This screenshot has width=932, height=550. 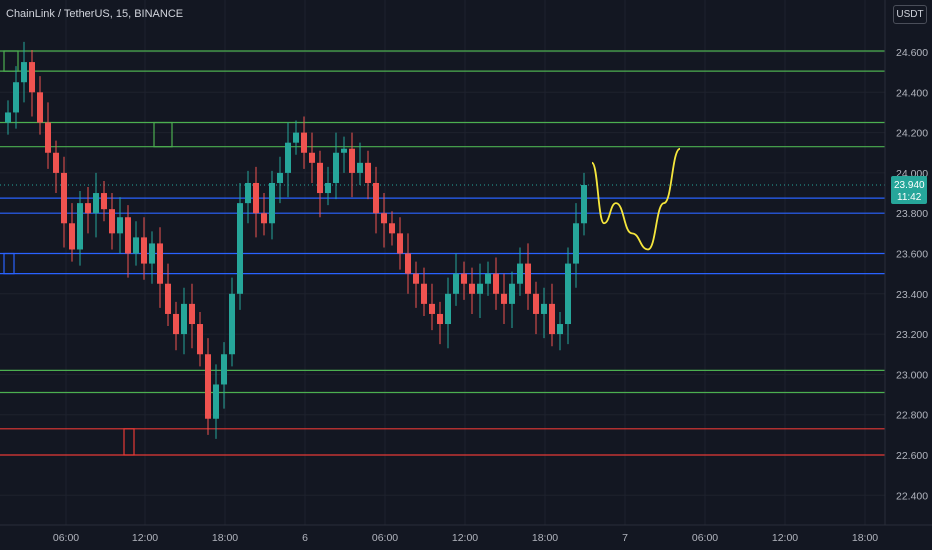 I want to click on price-tick-label: 22.400, so click(x=912, y=496).